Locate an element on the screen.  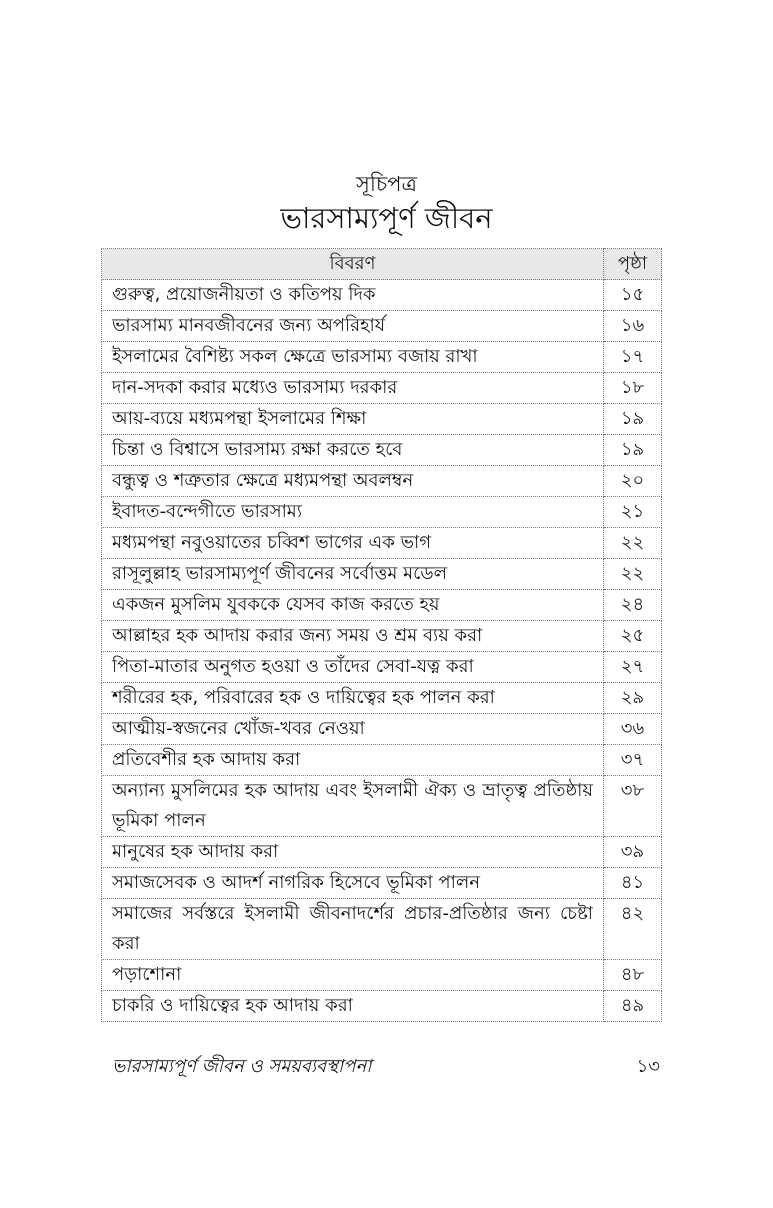
entry-page: ২৪ is located at coordinates (632, 605).